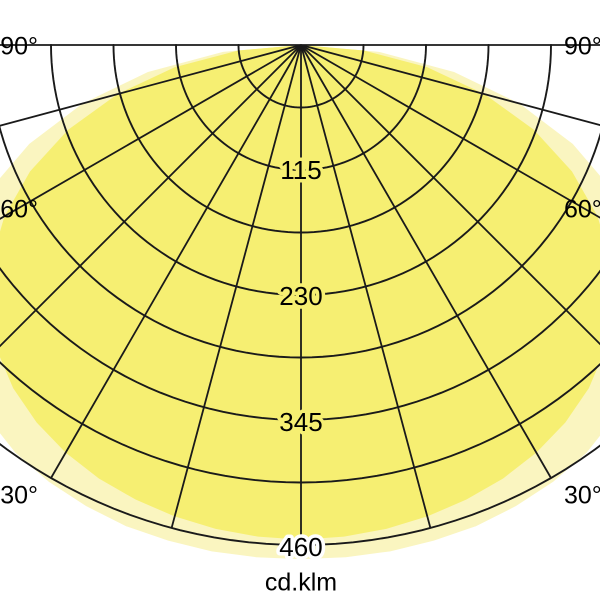 This screenshot has width=600, height=600. Describe the element at coordinates (300, 422) in the screenshot. I see `radial-label-345: 345` at that location.